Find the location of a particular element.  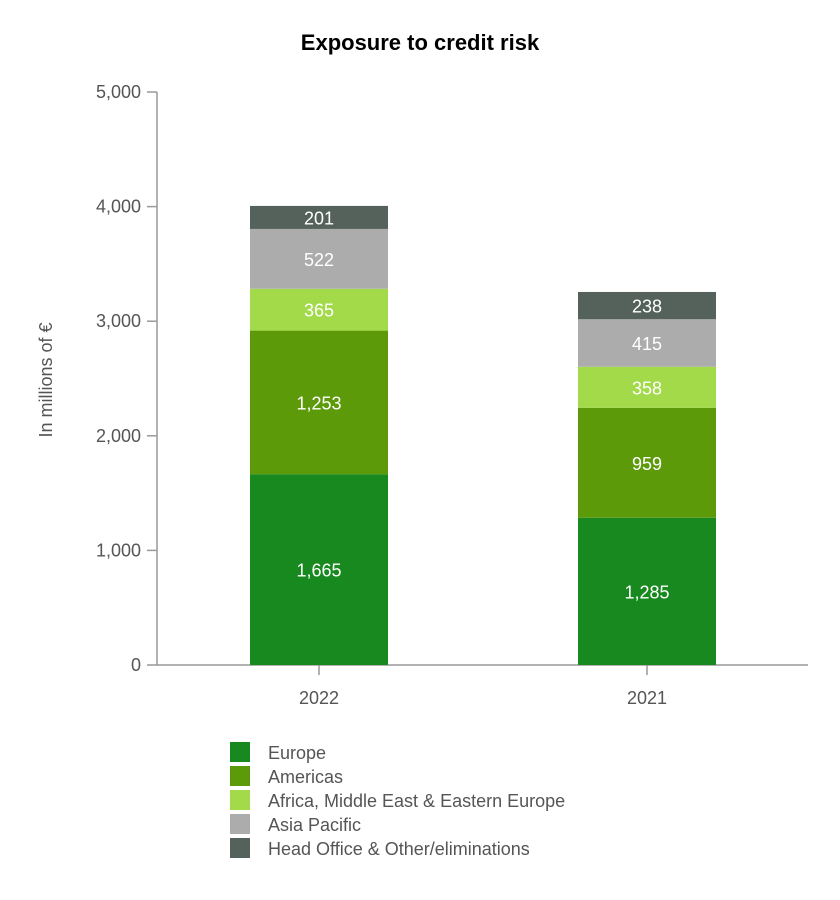

data-label: 959 is located at coordinates (647, 464).